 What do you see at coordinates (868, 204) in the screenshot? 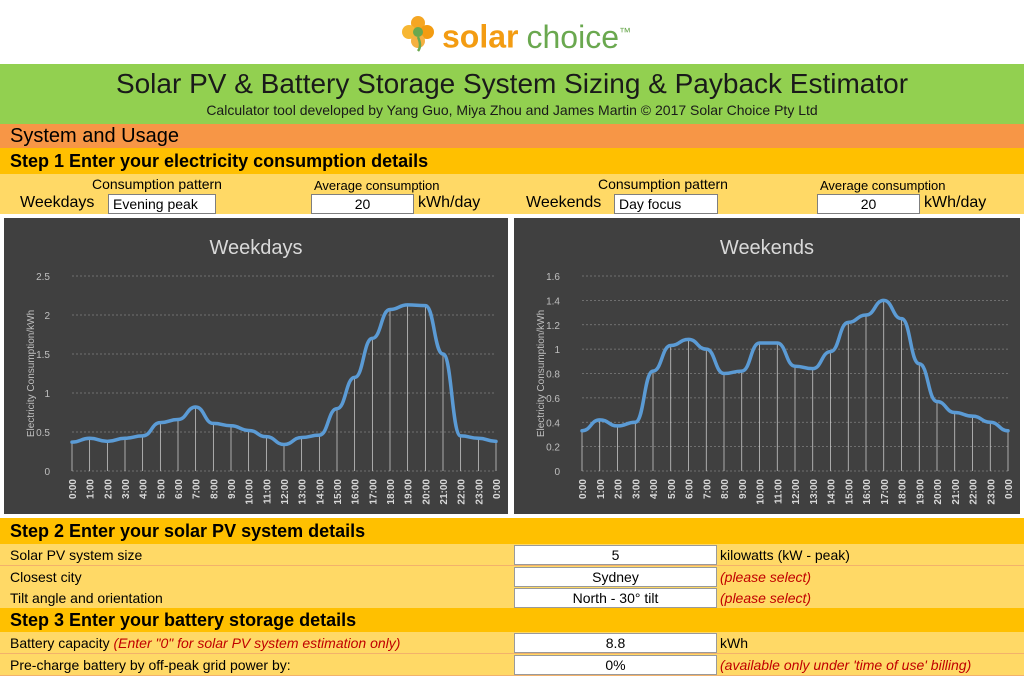
I see `weekends-avg-input: 20` at bounding box center [868, 204].